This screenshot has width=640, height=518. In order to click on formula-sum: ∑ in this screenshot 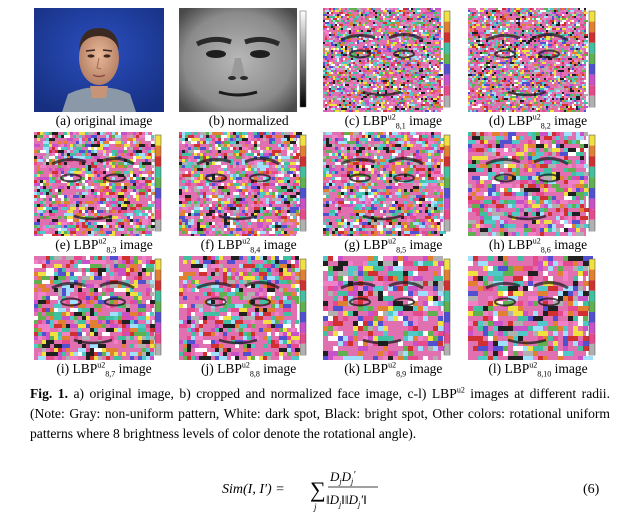, I will do `click(318, 489)`.